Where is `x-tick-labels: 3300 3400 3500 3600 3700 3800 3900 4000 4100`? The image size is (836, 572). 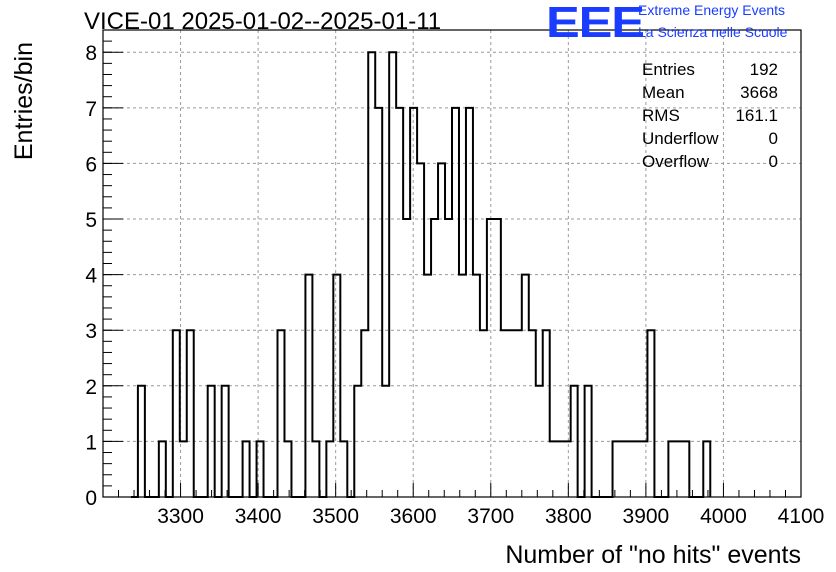
x-tick-labels: 3300 3400 3500 3600 3700 3800 3900 4000 4100 is located at coordinates (490, 516).